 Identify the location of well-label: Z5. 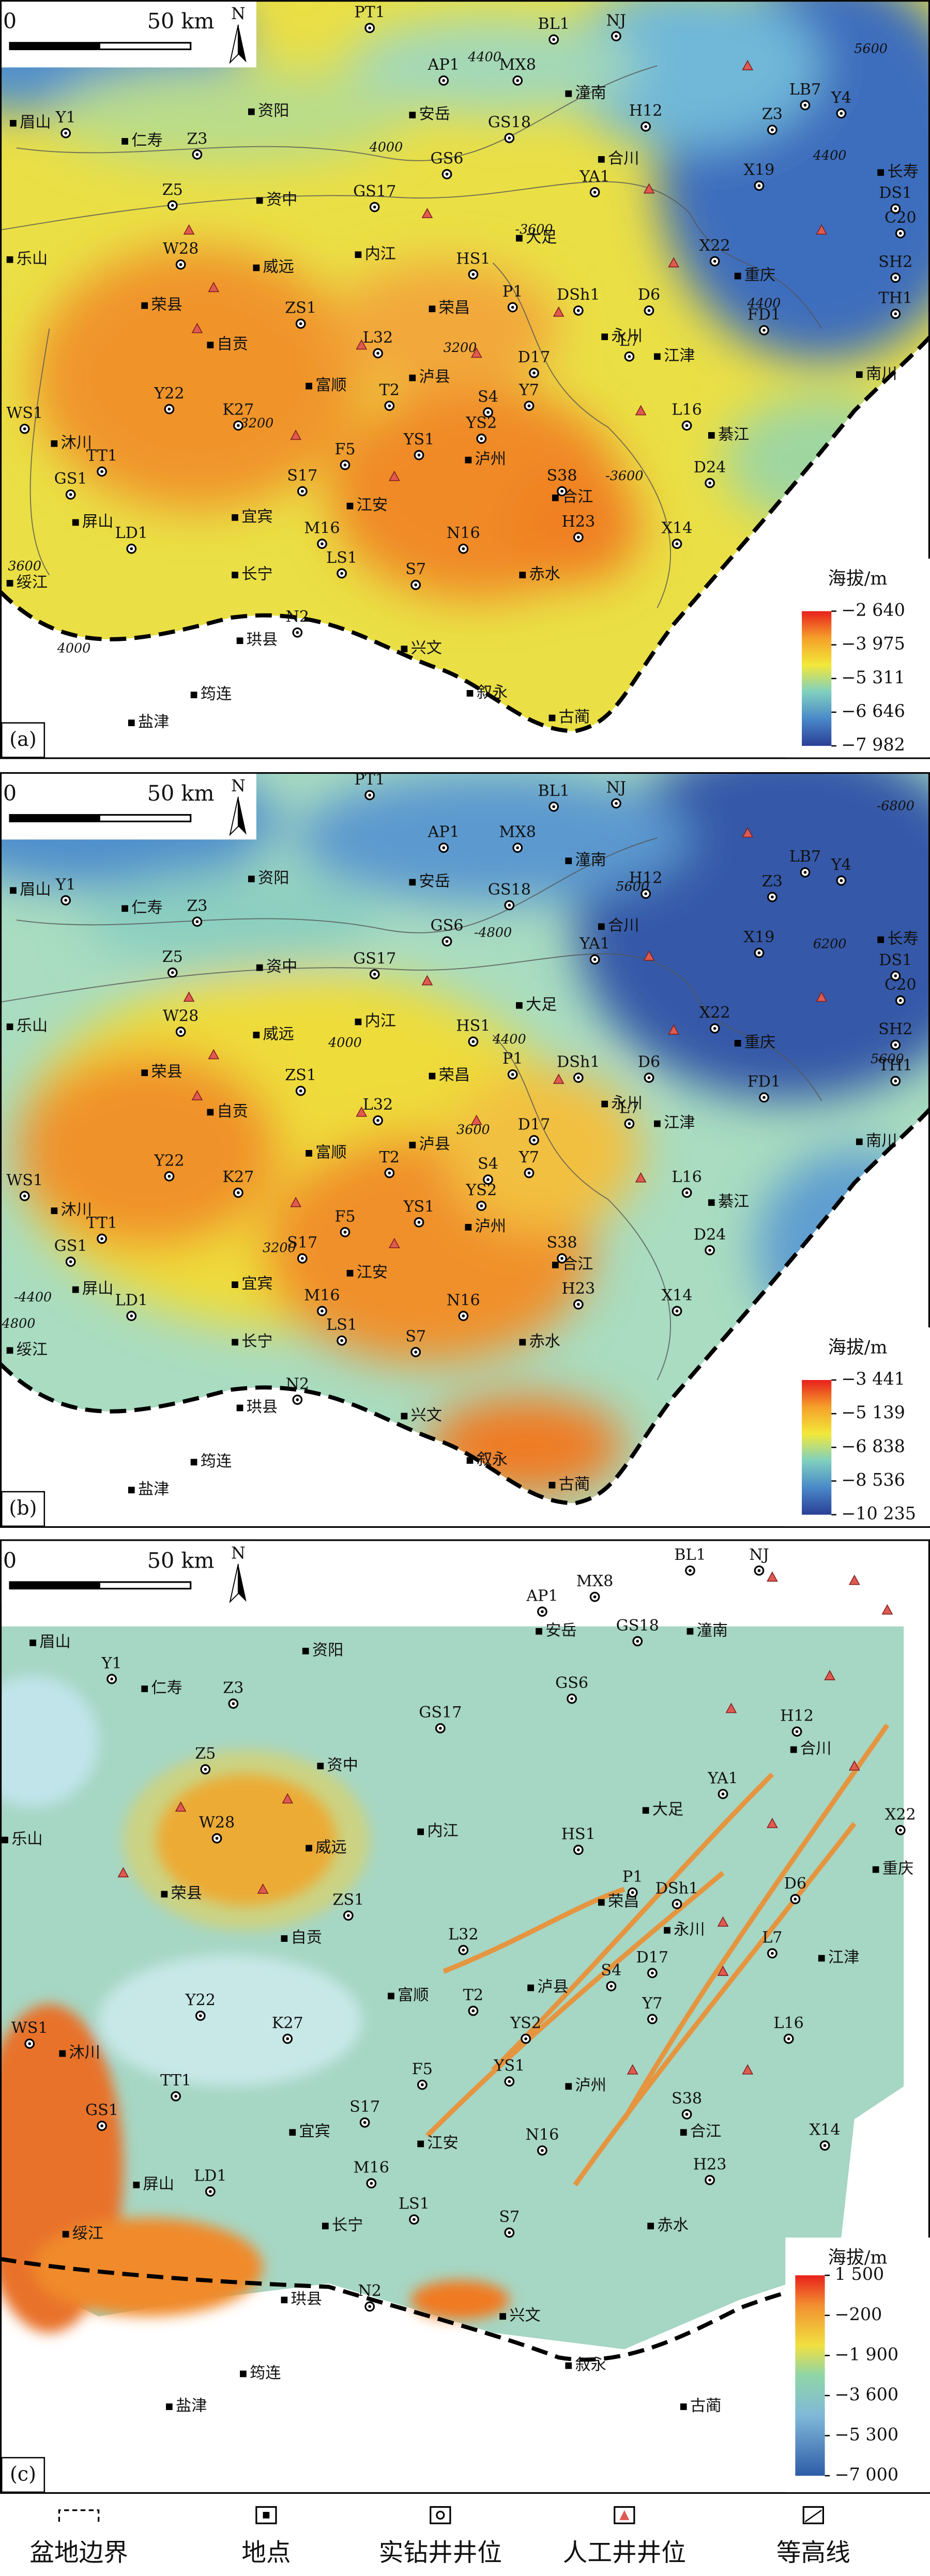
(205, 1754).